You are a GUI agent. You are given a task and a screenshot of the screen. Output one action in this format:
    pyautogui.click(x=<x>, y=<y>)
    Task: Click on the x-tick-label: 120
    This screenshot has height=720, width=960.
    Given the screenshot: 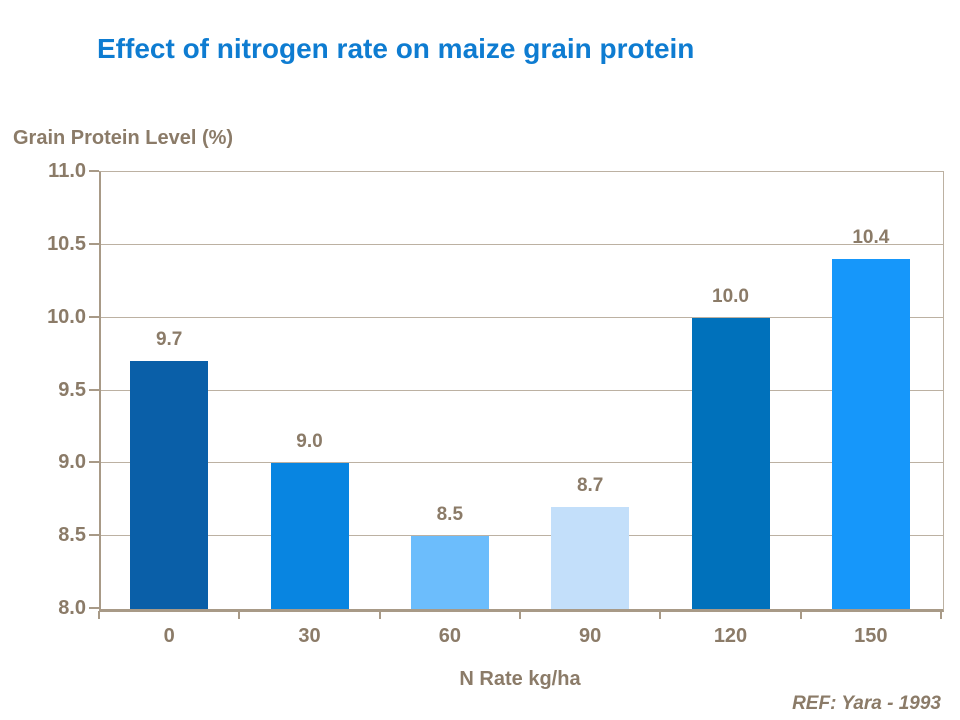 What is the action you would take?
    pyautogui.click(x=730, y=636)
    